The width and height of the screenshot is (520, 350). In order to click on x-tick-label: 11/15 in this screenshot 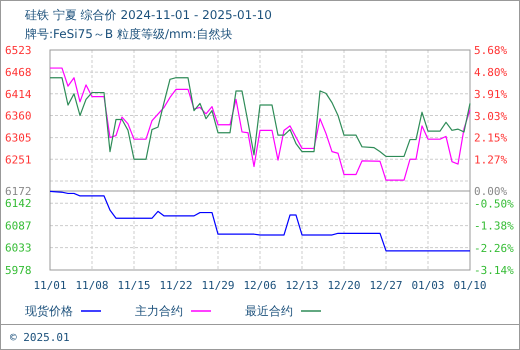, I will do `click(134, 285)`.